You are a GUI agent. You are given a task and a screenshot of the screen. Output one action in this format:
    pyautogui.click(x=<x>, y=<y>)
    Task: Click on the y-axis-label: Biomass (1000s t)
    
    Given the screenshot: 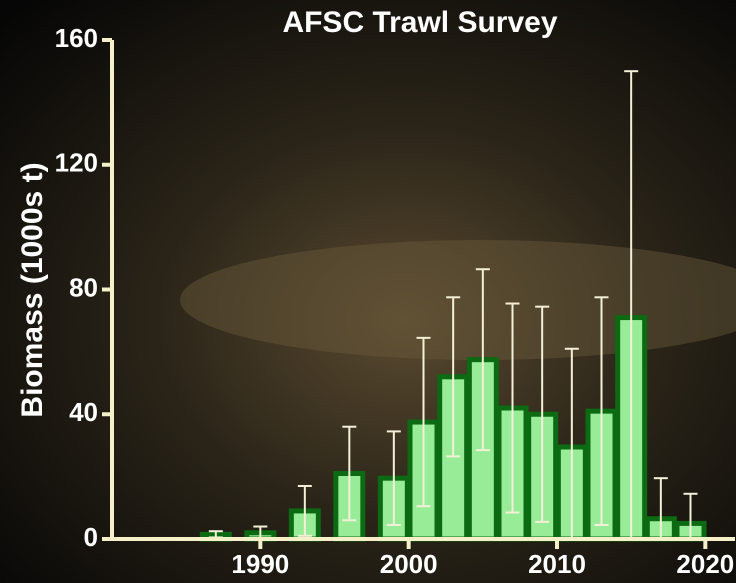 What is the action you would take?
    pyautogui.click(x=32, y=289)
    